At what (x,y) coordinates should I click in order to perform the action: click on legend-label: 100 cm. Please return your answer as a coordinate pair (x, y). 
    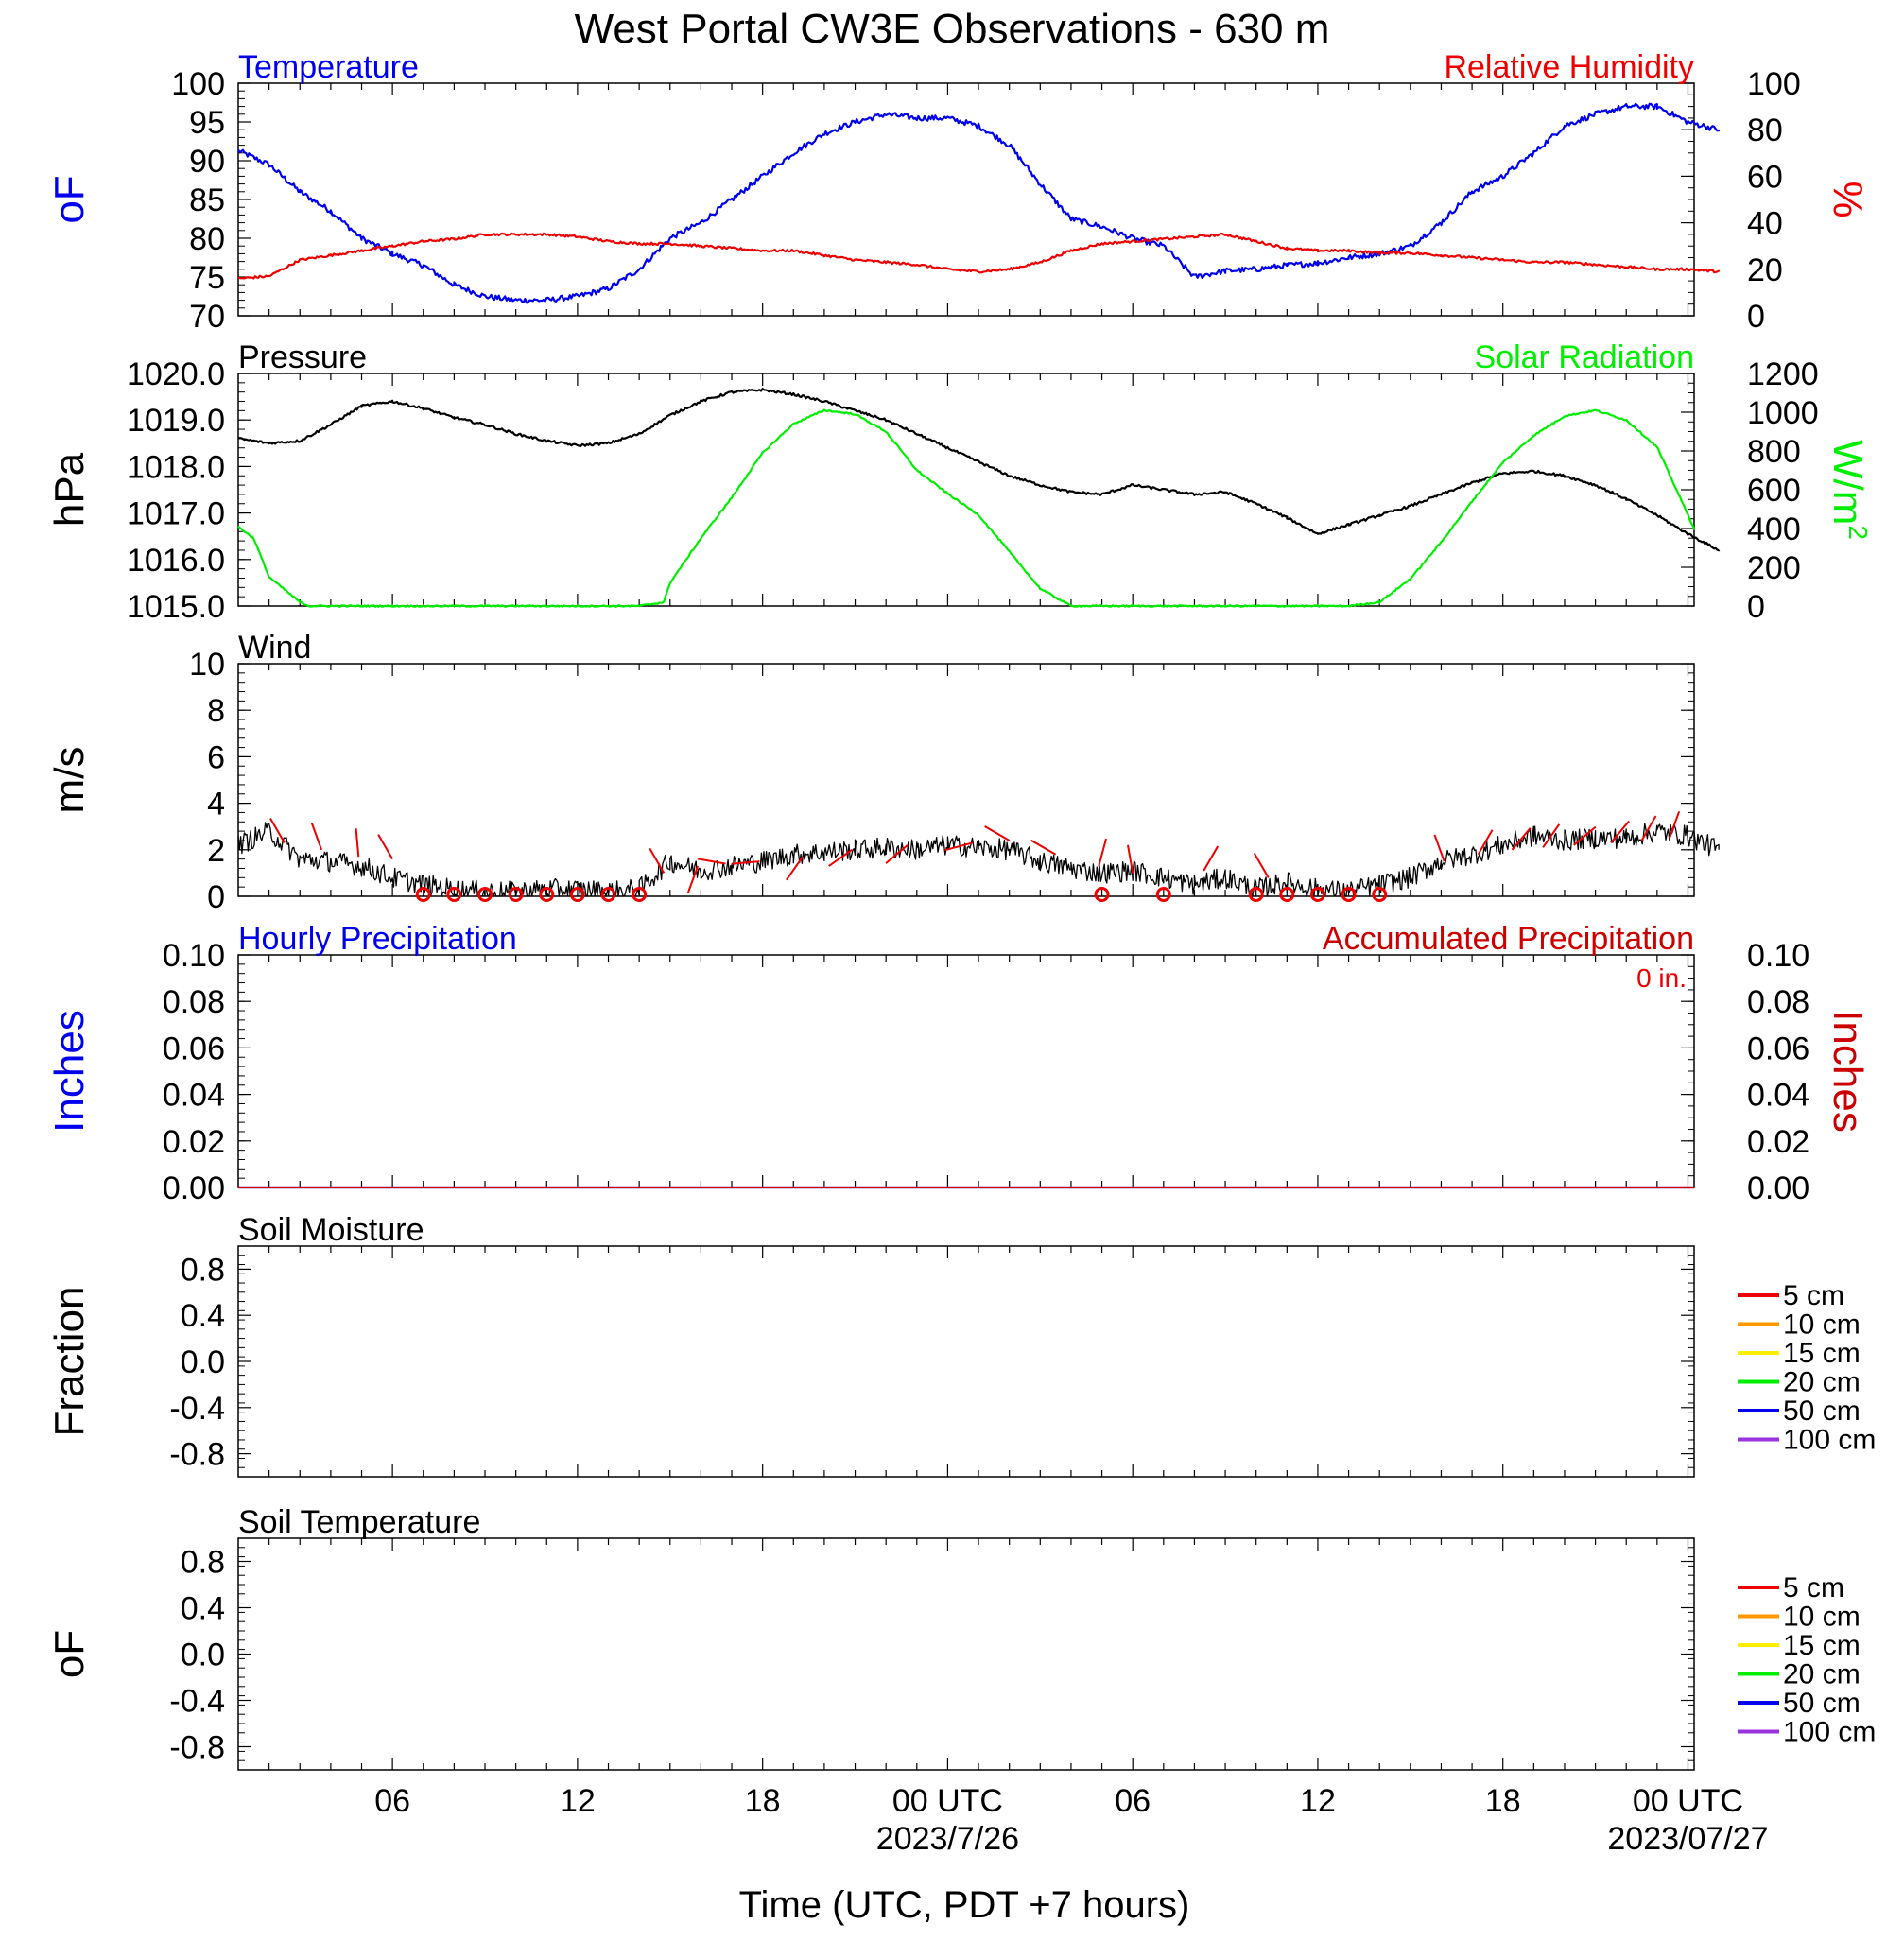
    Looking at the image, I should click on (1829, 1733).